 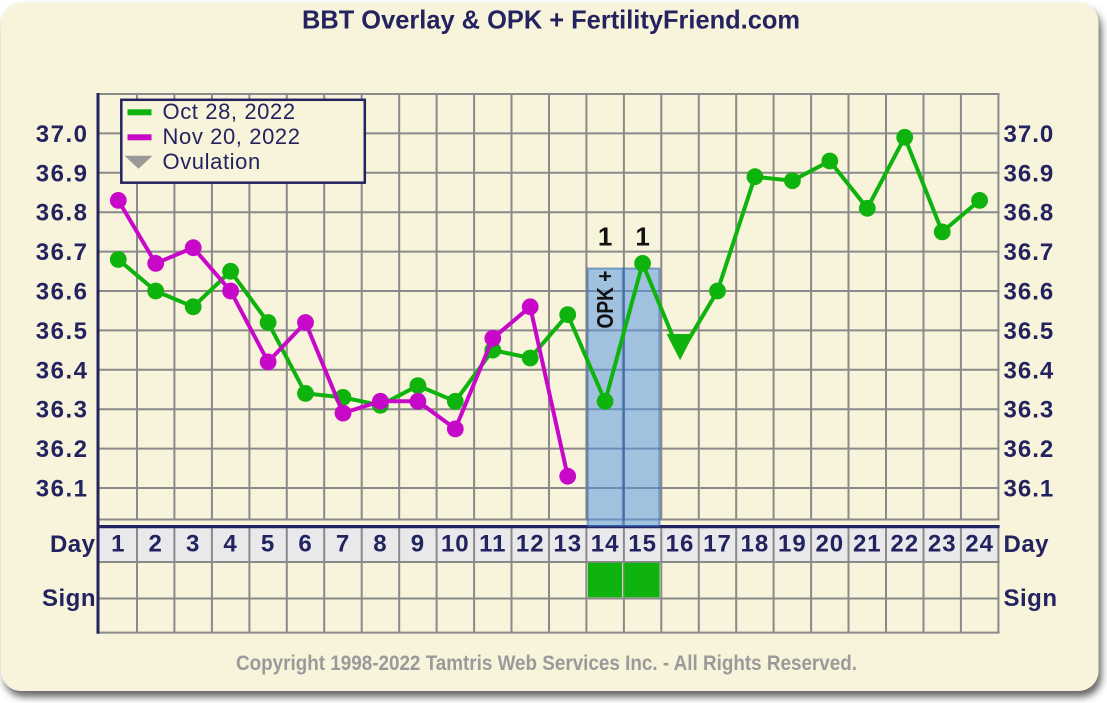 I want to click on svg-text: 6, so click(x=305, y=544).